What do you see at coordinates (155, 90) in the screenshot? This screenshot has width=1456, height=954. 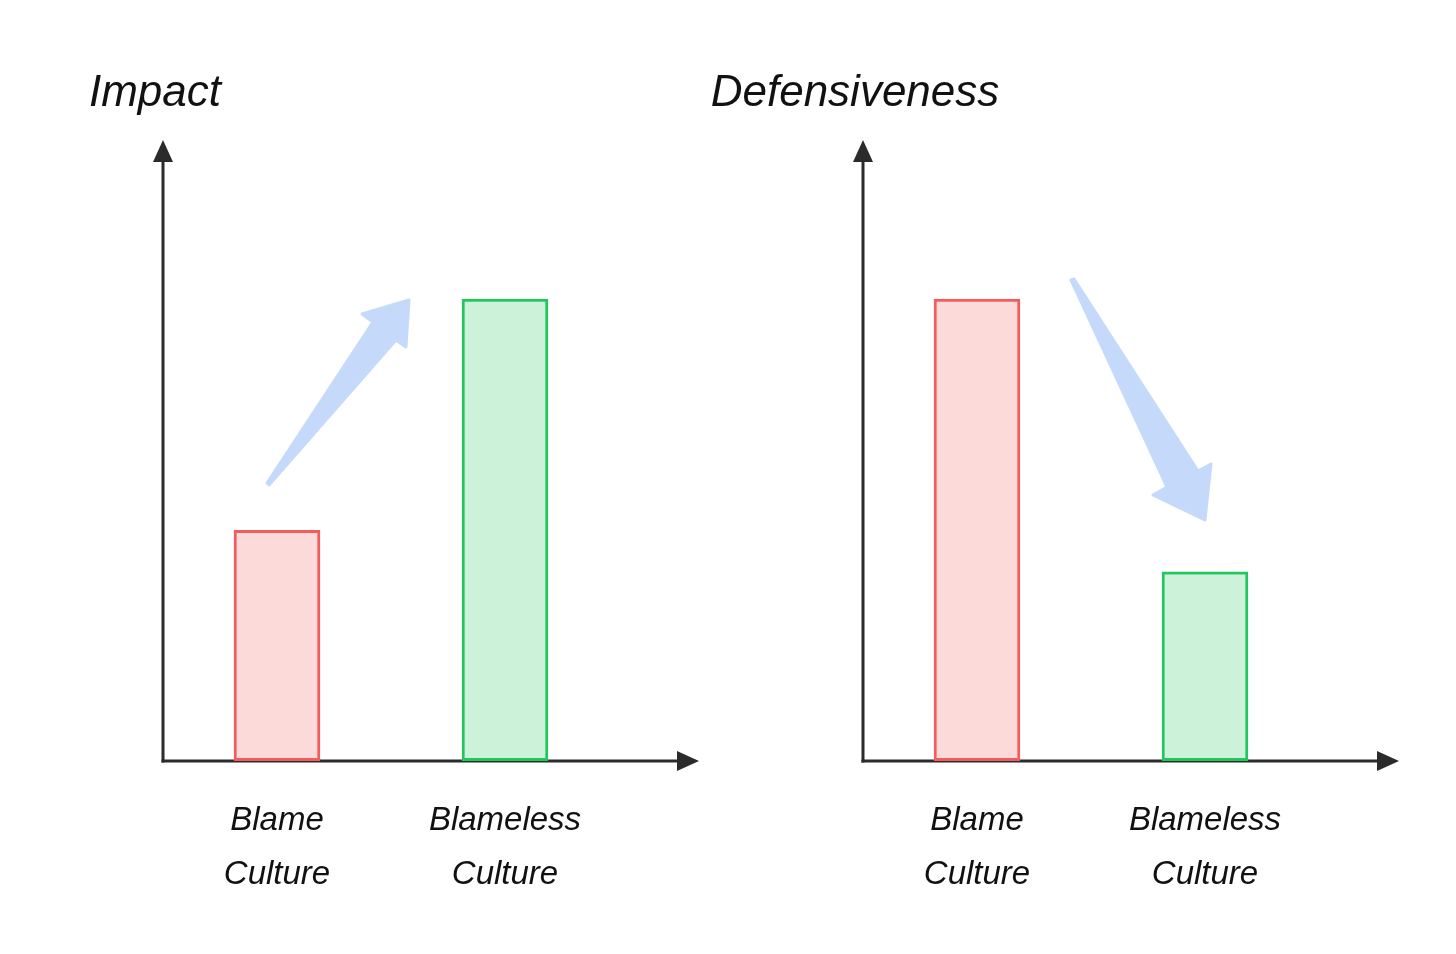 I see `y-axis-title: Impact` at bounding box center [155, 90].